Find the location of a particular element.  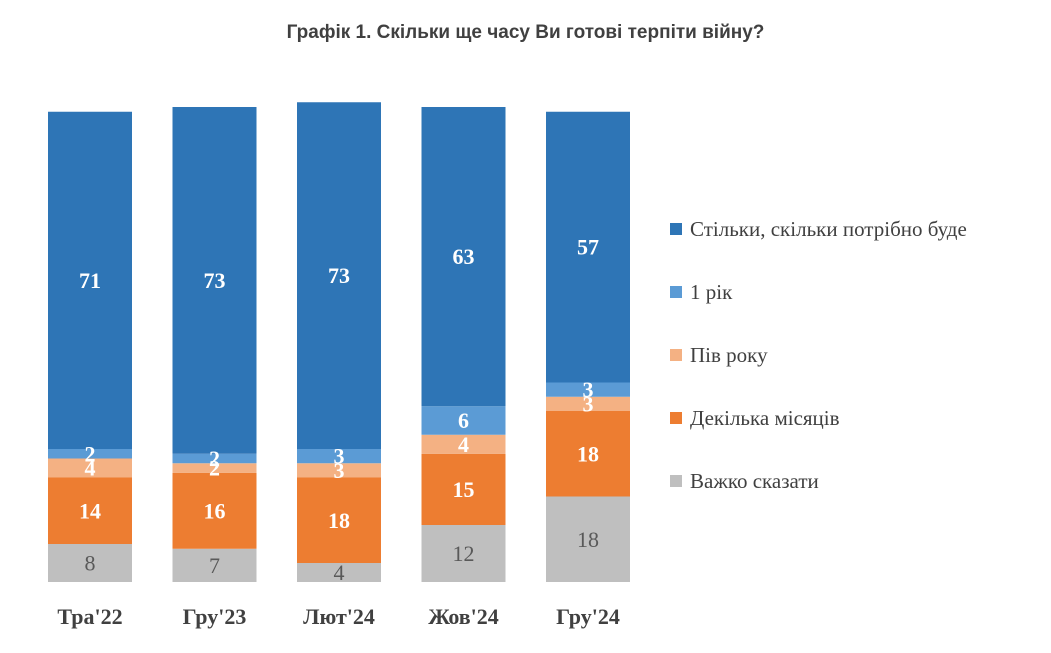

data-label-гру-24-4: 57 is located at coordinates (588, 247).